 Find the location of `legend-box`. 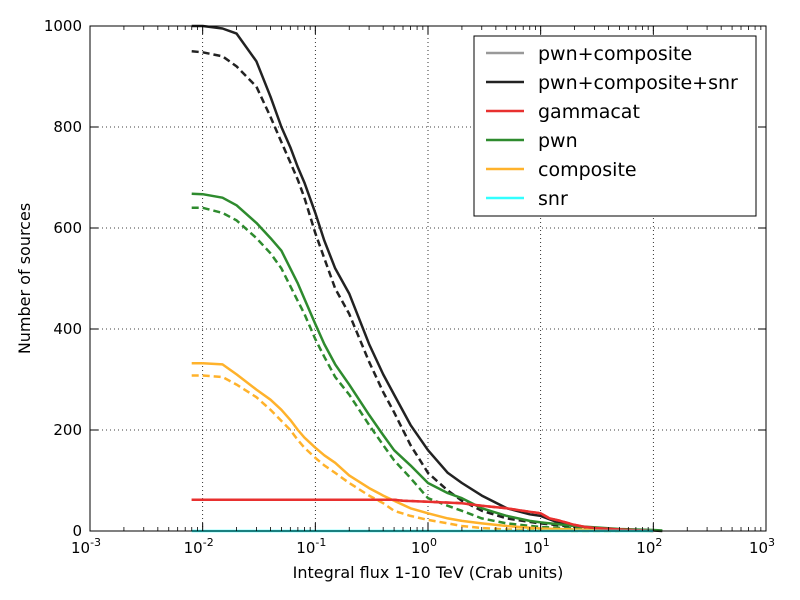

legend-box is located at coordinates (615, 126).